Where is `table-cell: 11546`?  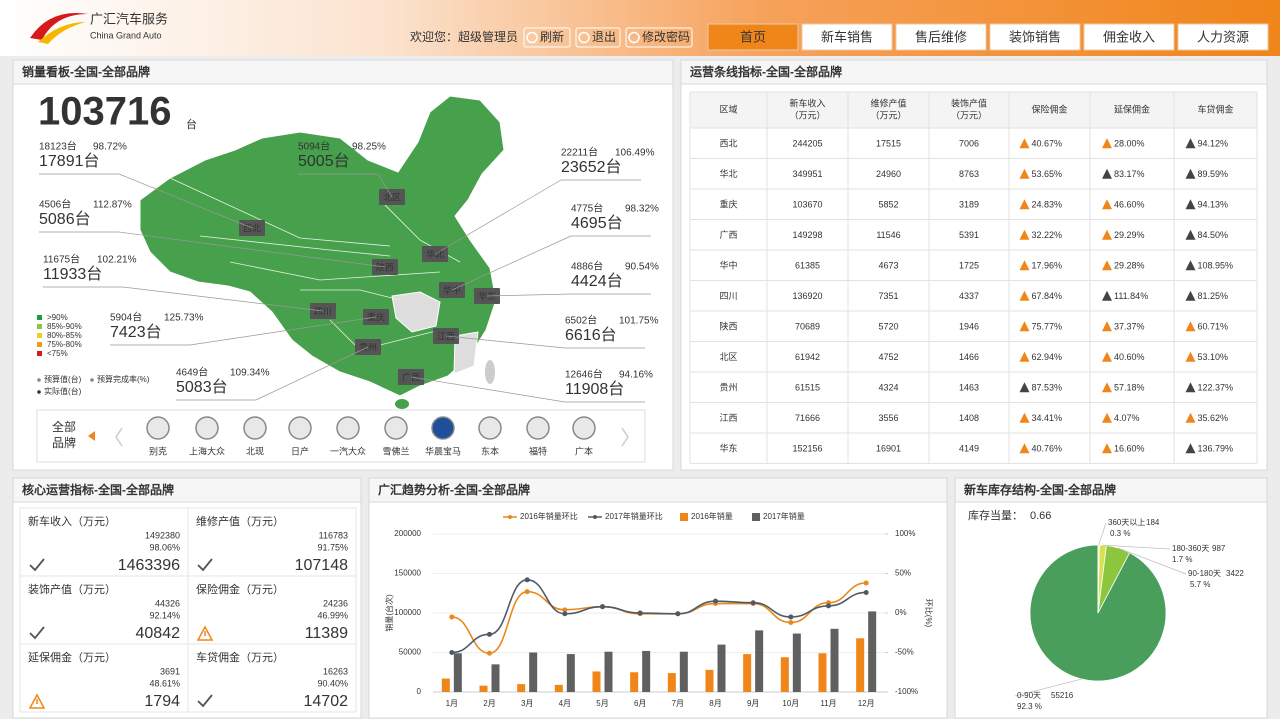
table-cell: 11546 is located at coordinates (888, 235).